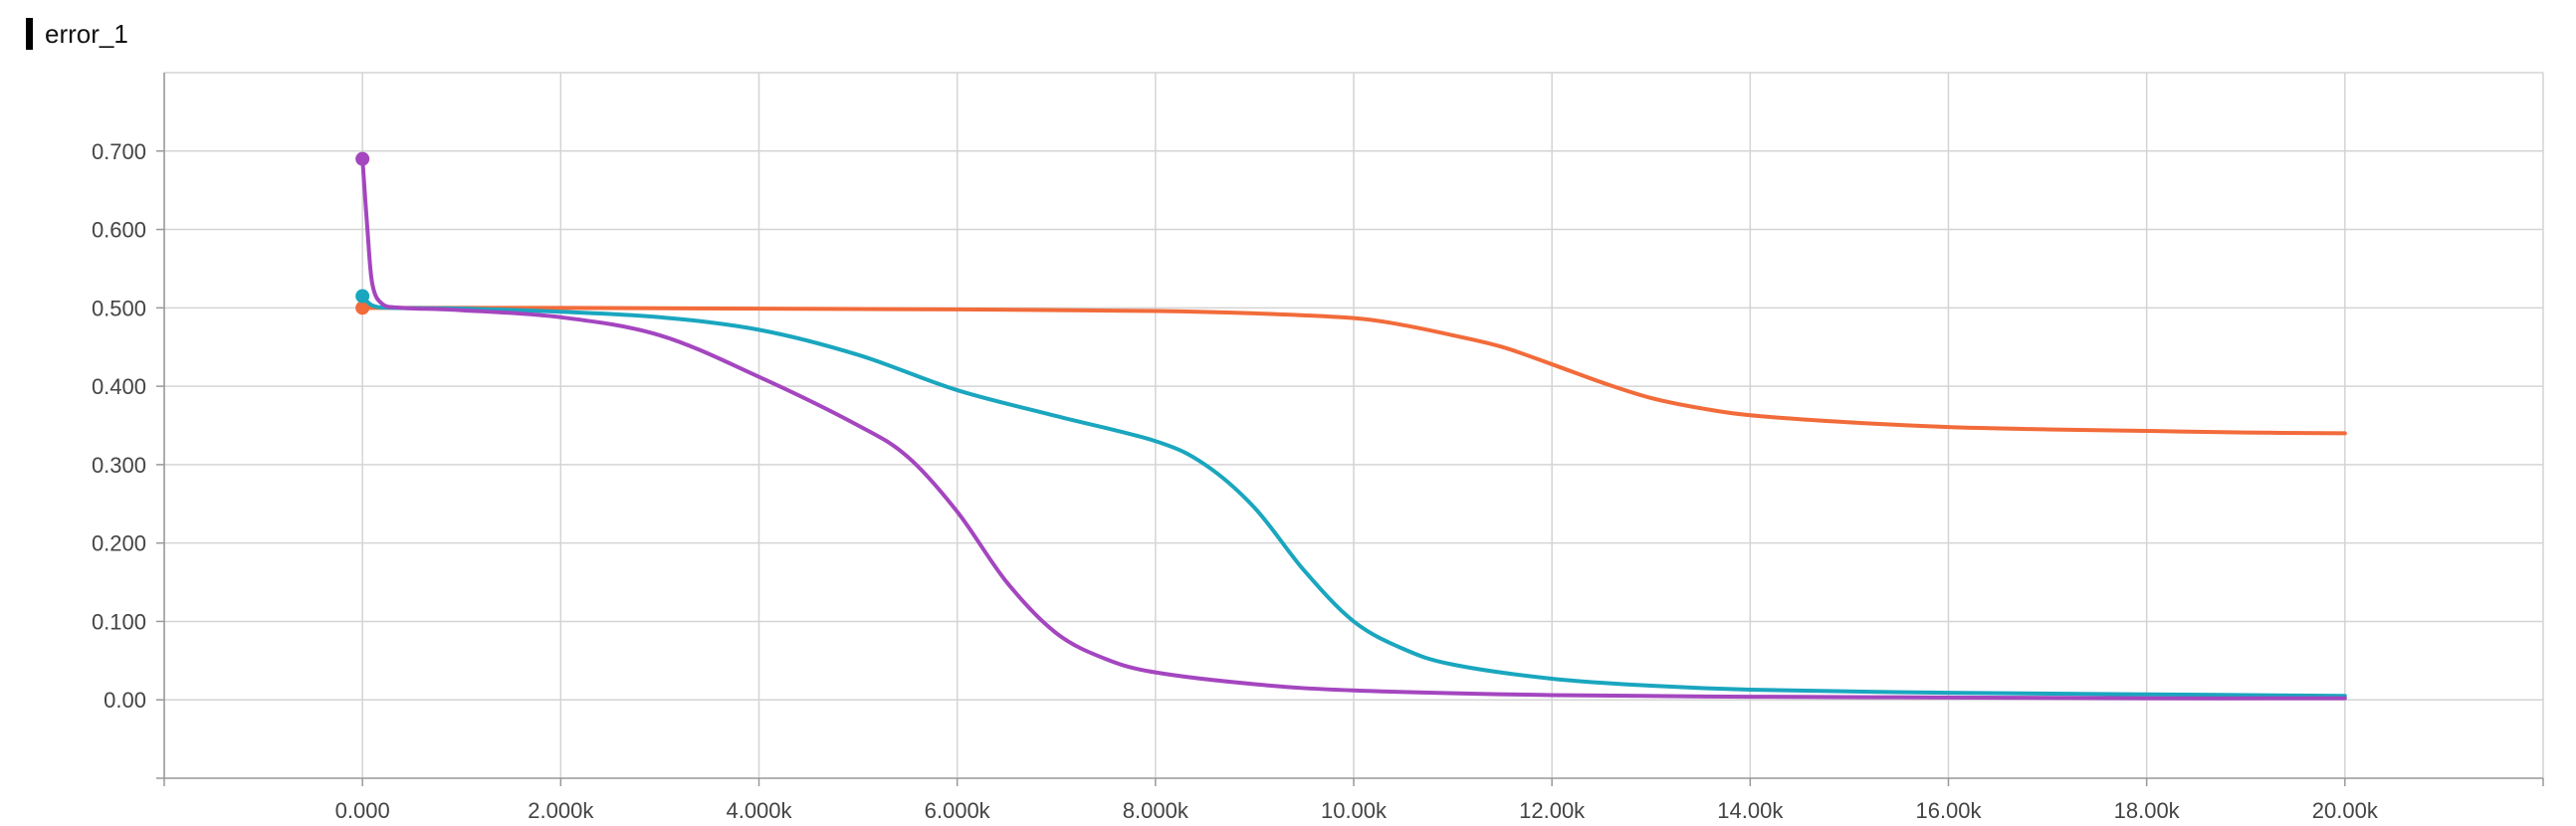 Image resolution: width=2576 pixels, height=826 pixels. I want to click on title-marker, so click(29, 34).